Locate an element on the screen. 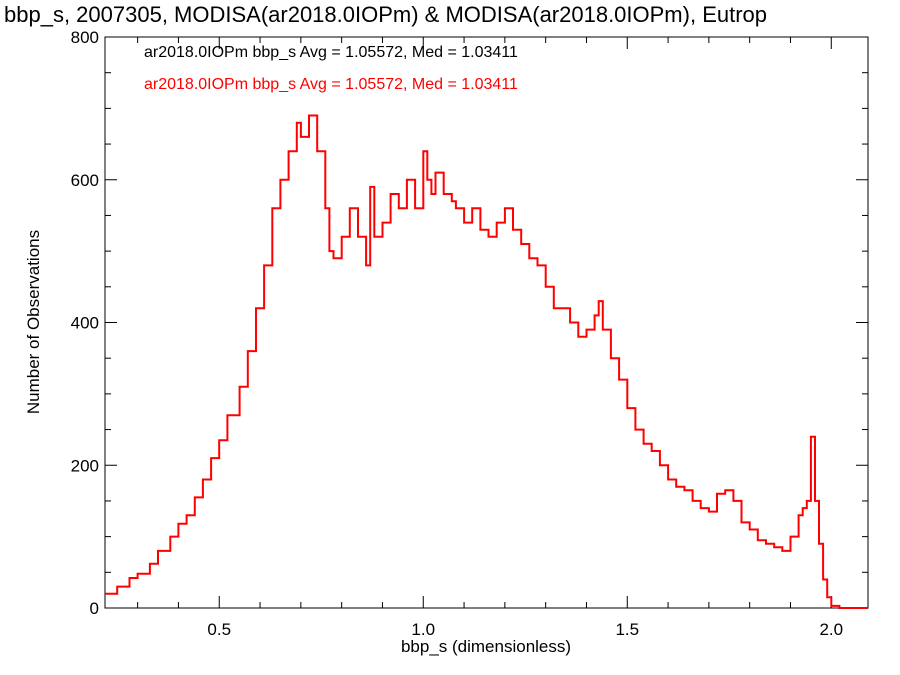  y-tick-label: 600 is located at coordinates (85, 180).